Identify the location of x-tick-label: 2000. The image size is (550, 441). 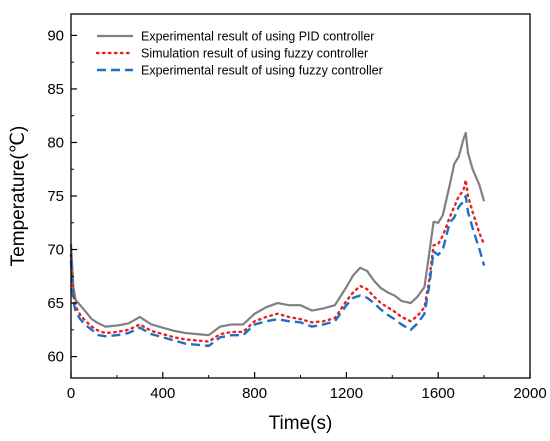
(529, 393).